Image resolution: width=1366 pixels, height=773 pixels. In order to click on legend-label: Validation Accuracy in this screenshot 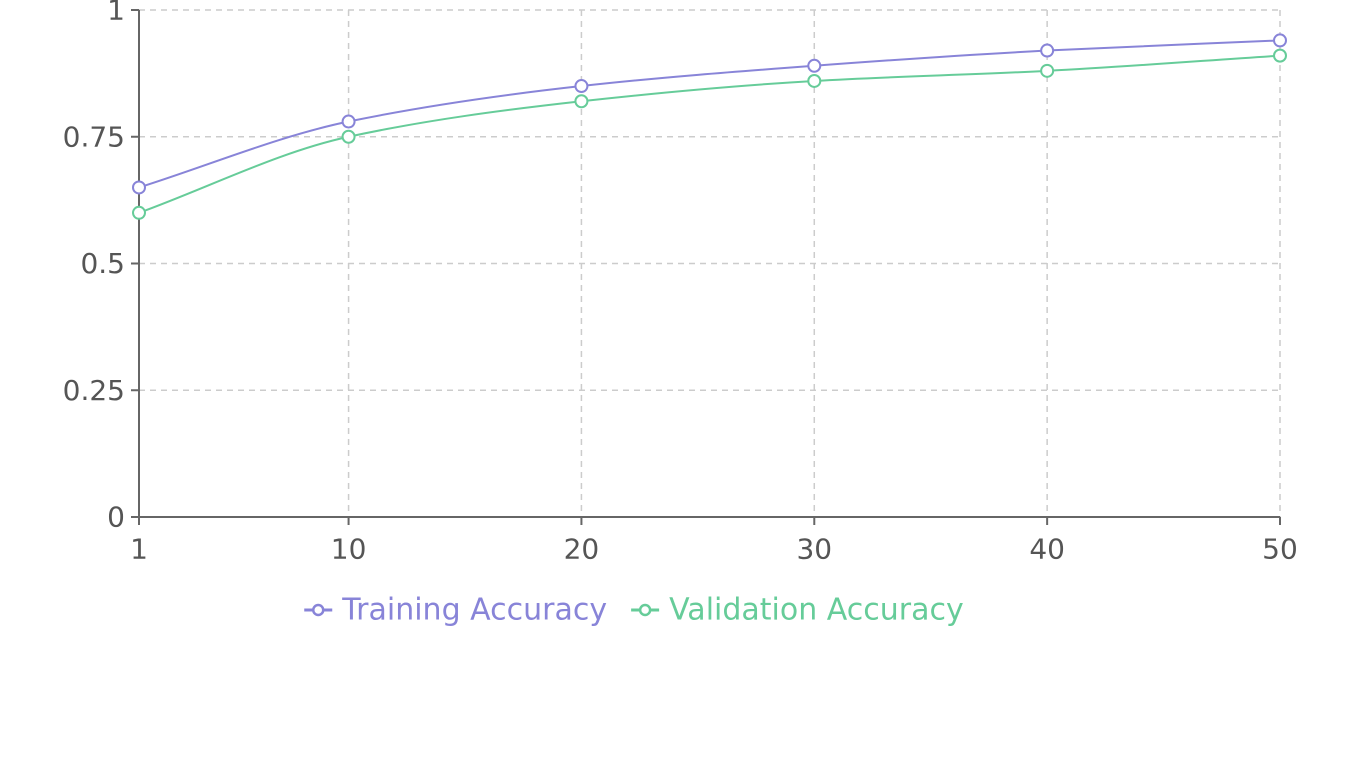, I will do `click(816, 610)`.